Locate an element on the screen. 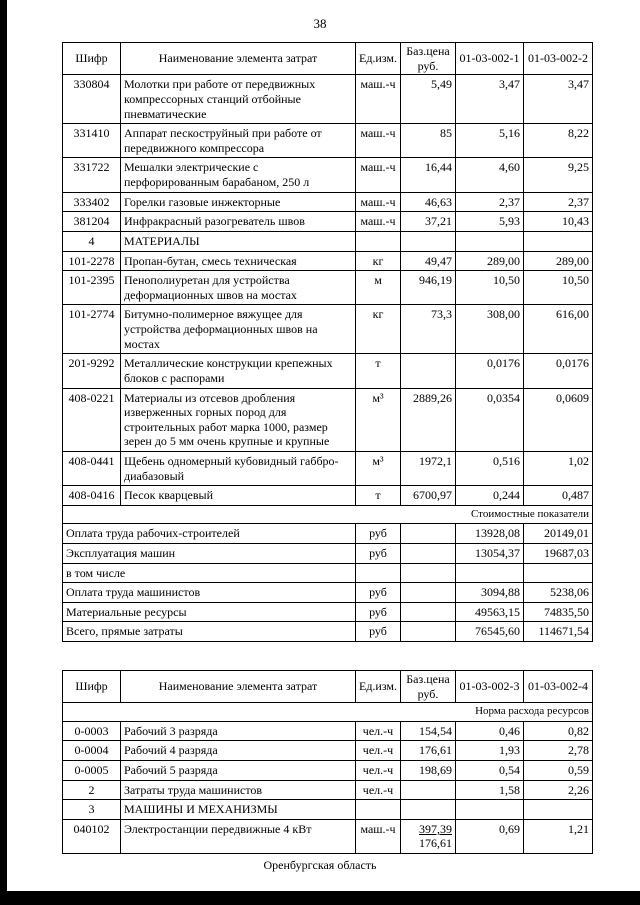  value-cell-2: 0,82 is located at coordinates (558, 731).